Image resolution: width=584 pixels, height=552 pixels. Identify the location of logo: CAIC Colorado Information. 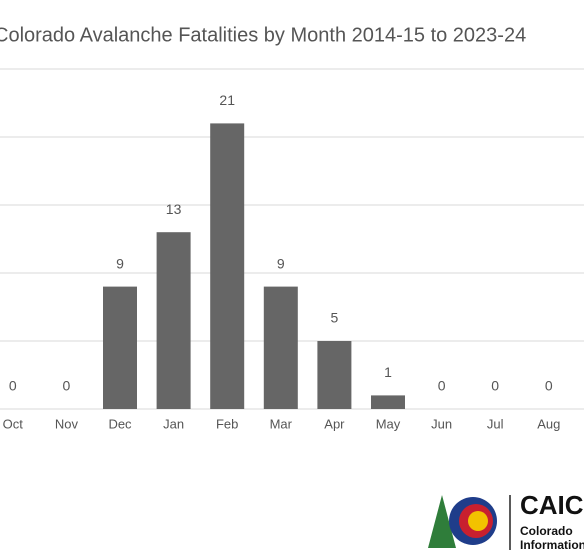
(506, 521).